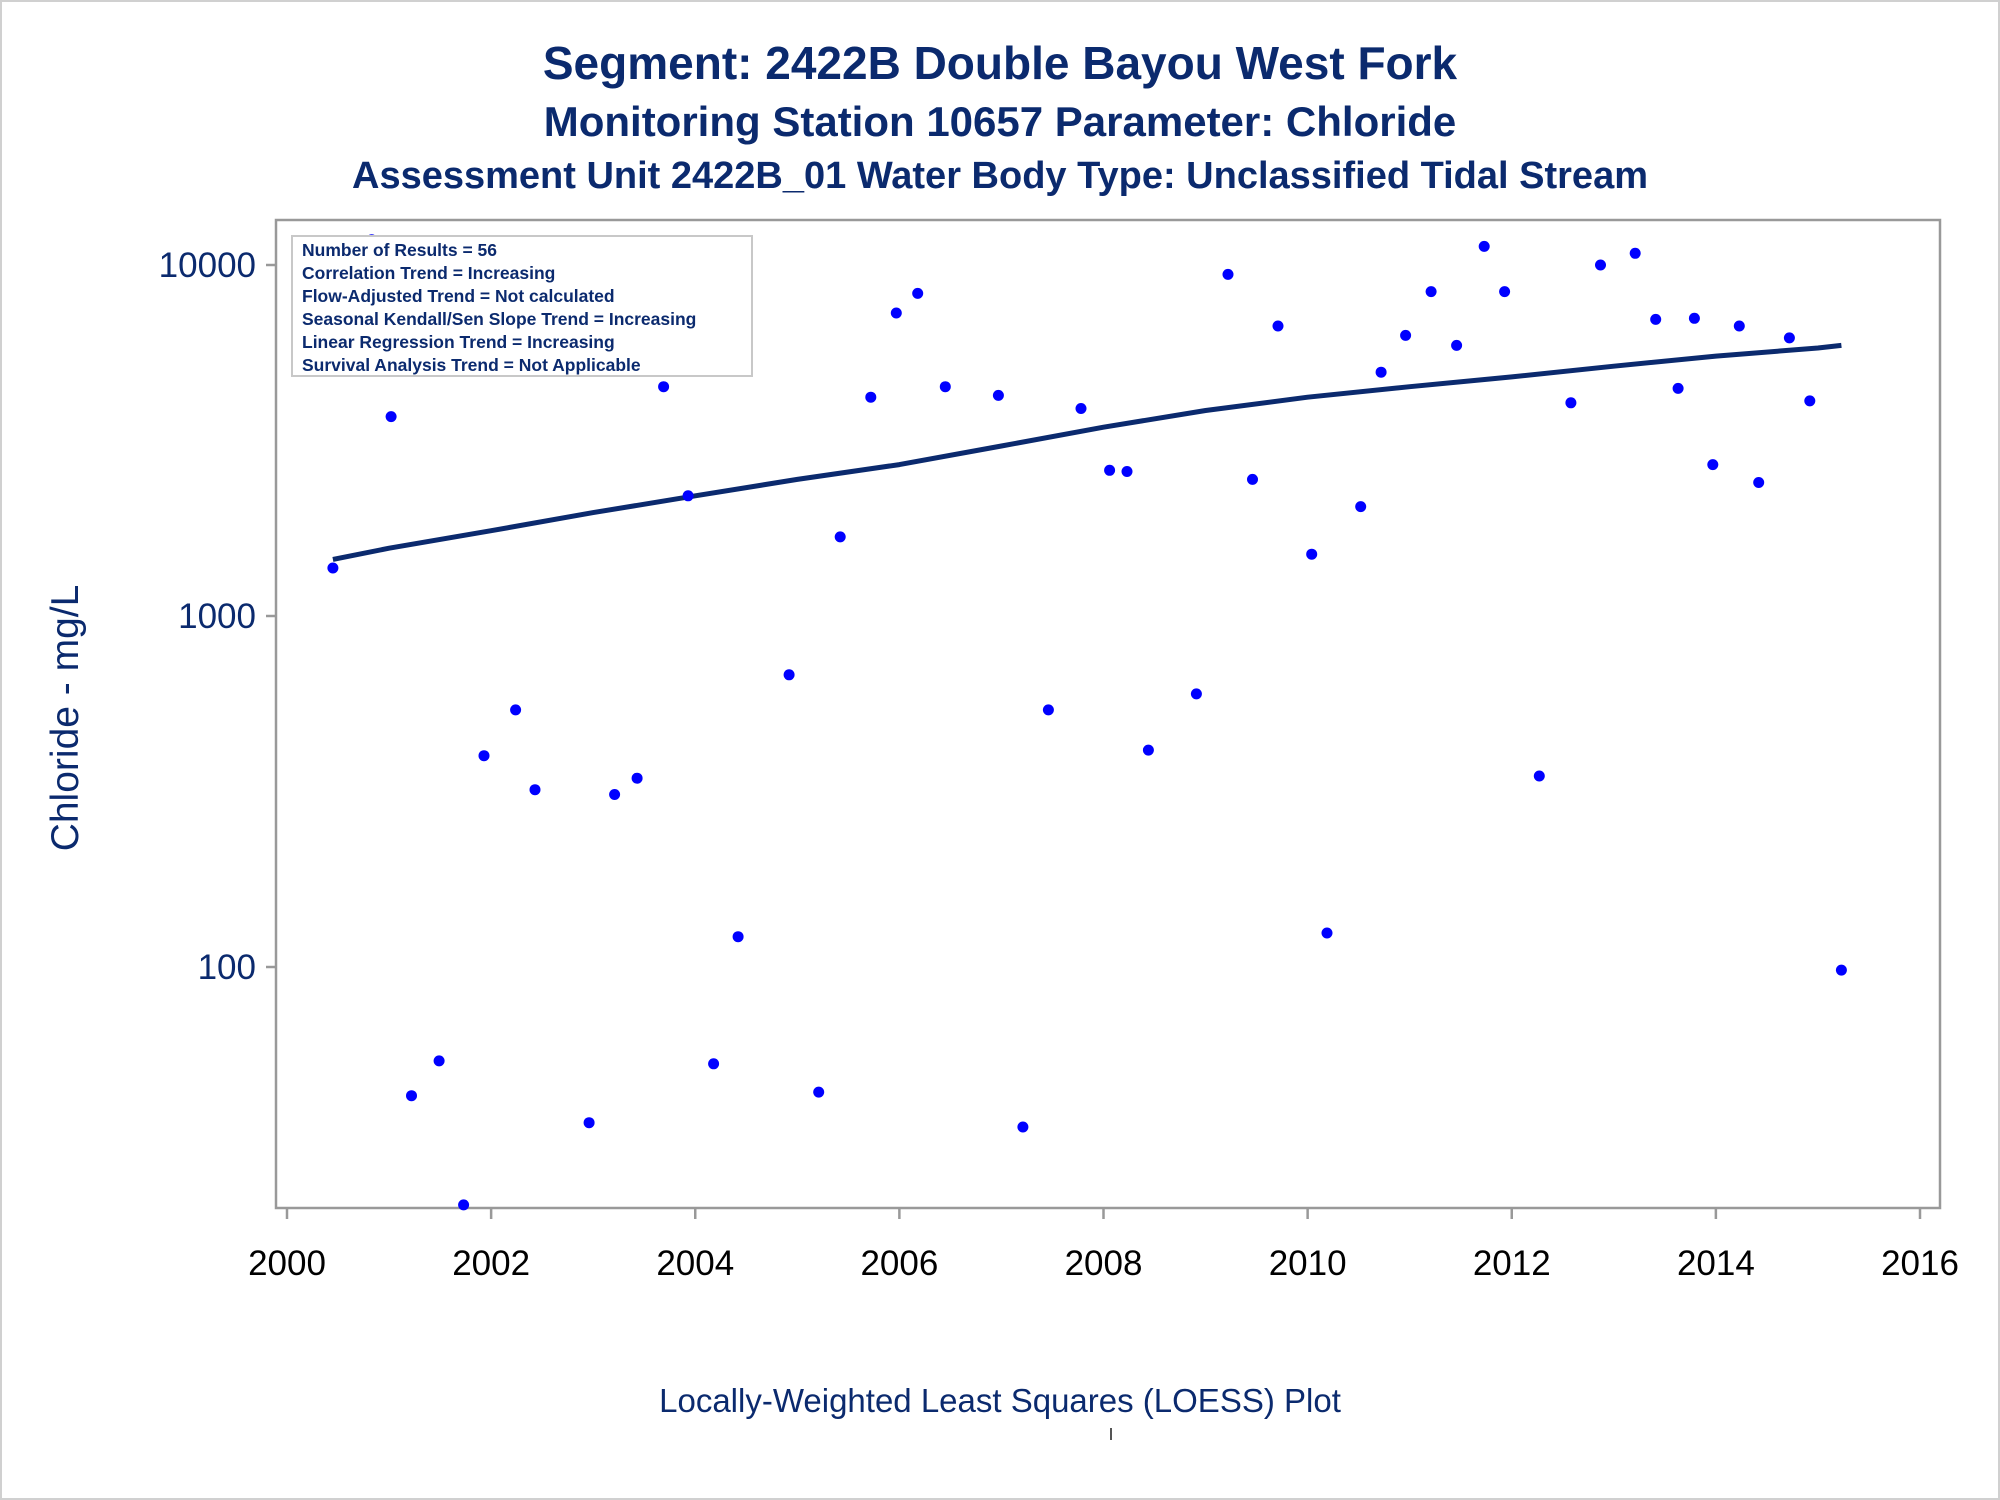 The width and height of the screenshot is (2000, 1500). Describe the element at coordinates (399, 250) in the screenshot. I see `stats-line-count: Number of Results = 56` at that location.